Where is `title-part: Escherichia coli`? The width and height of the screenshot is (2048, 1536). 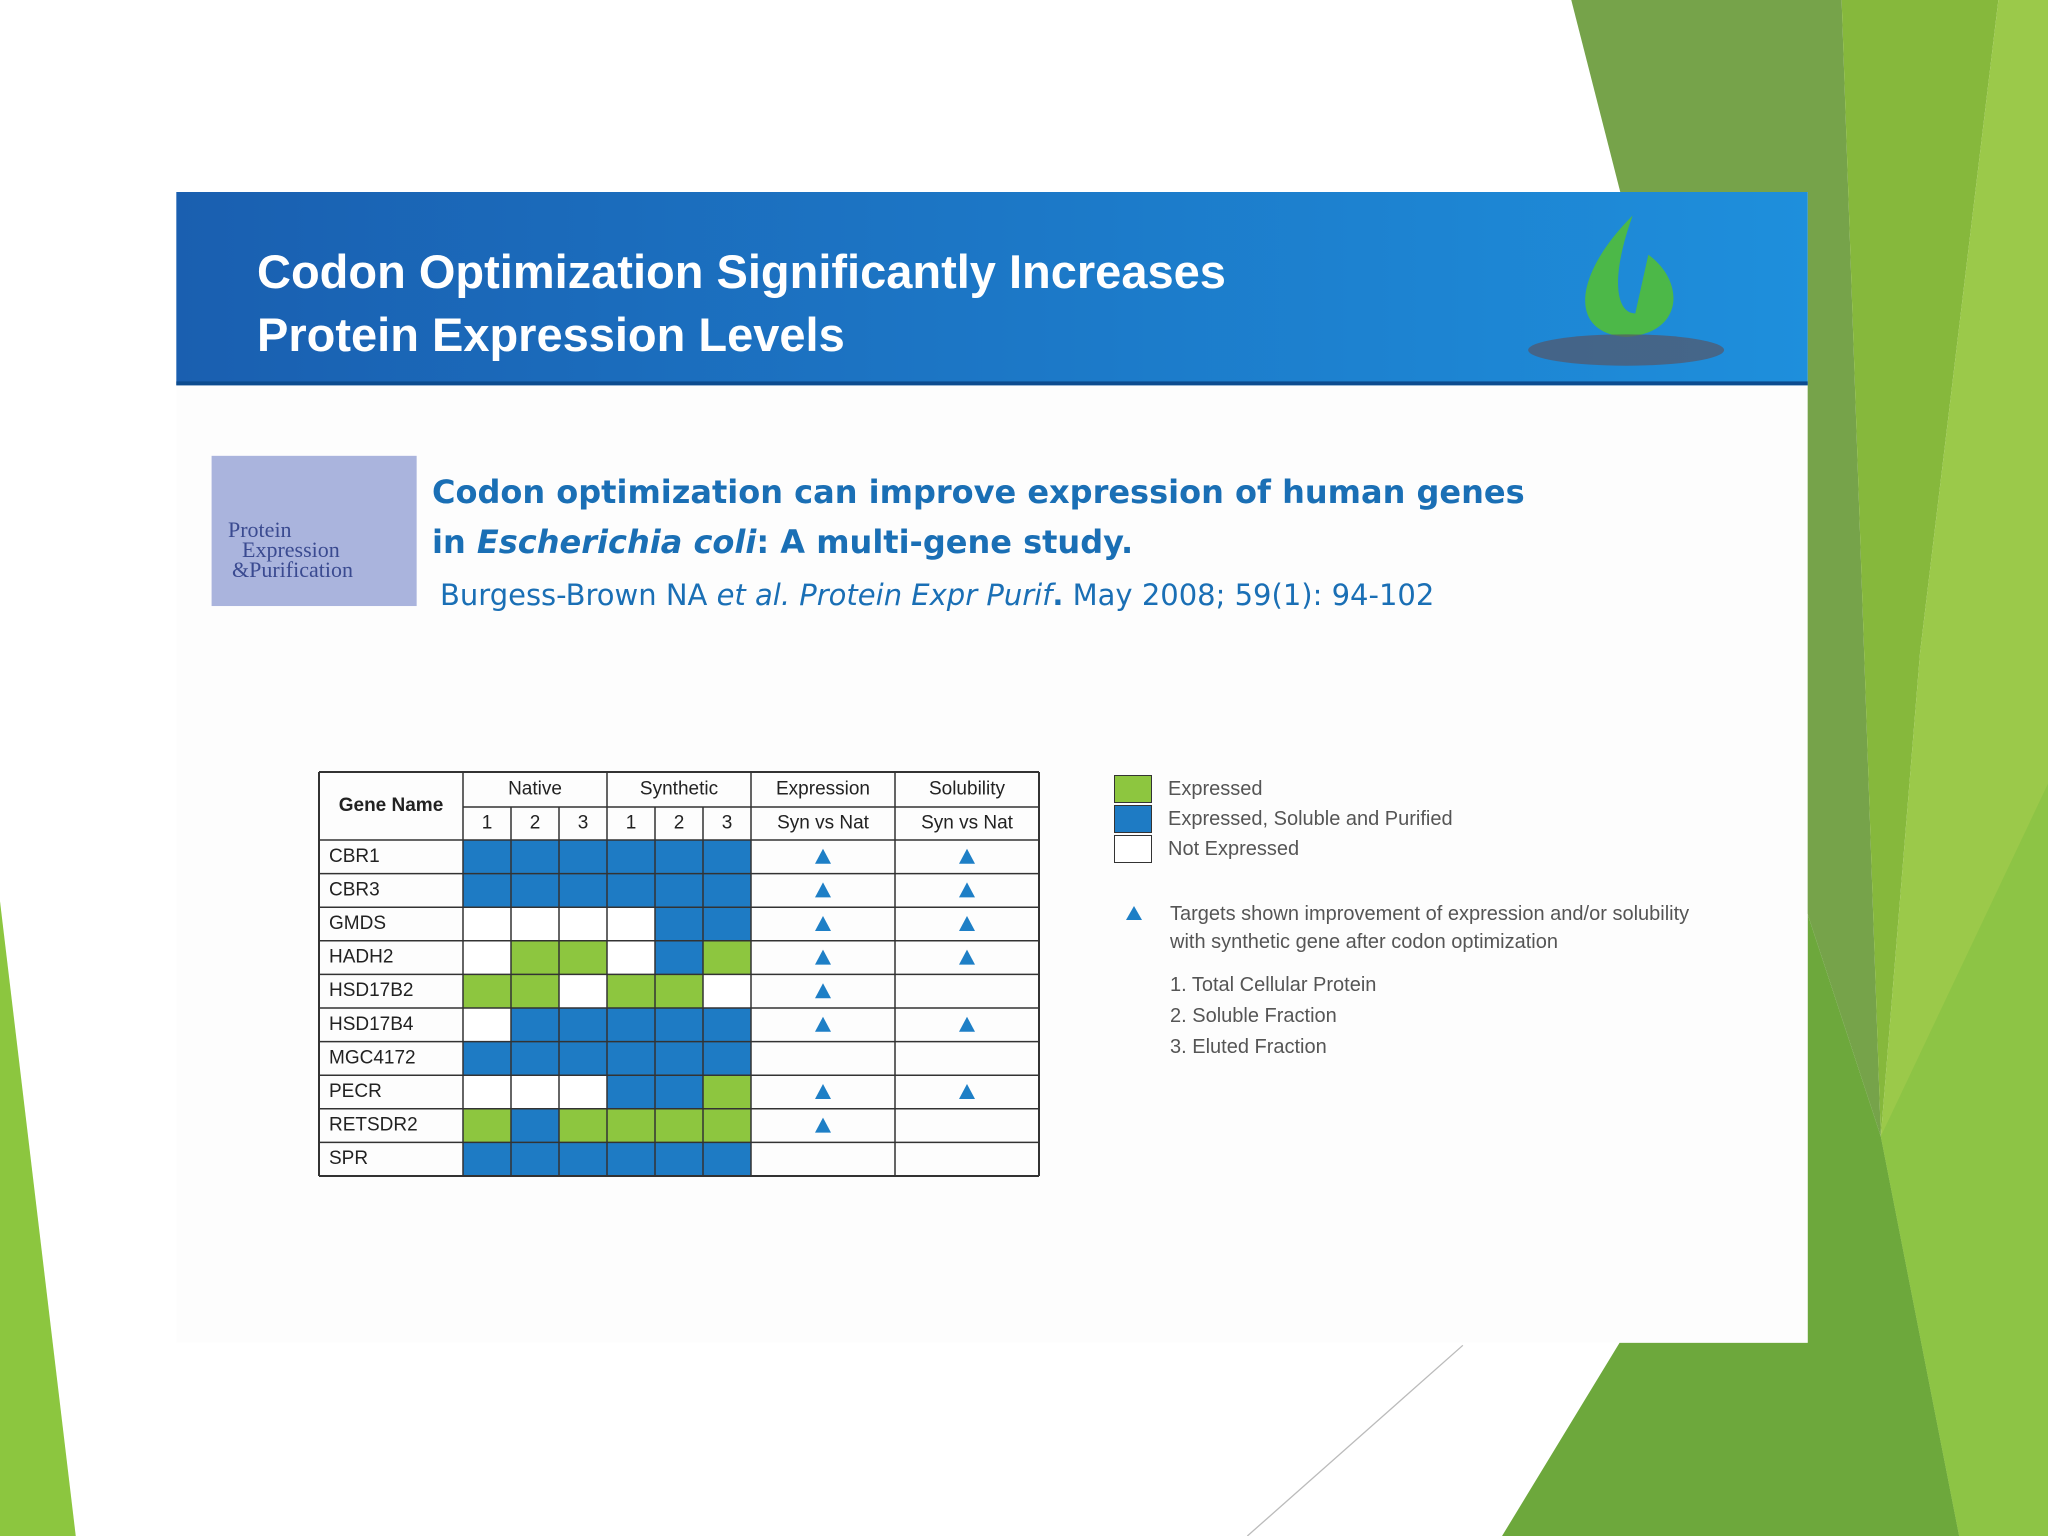 title-part: Escherichia coli is located at coordinates (616, 542).